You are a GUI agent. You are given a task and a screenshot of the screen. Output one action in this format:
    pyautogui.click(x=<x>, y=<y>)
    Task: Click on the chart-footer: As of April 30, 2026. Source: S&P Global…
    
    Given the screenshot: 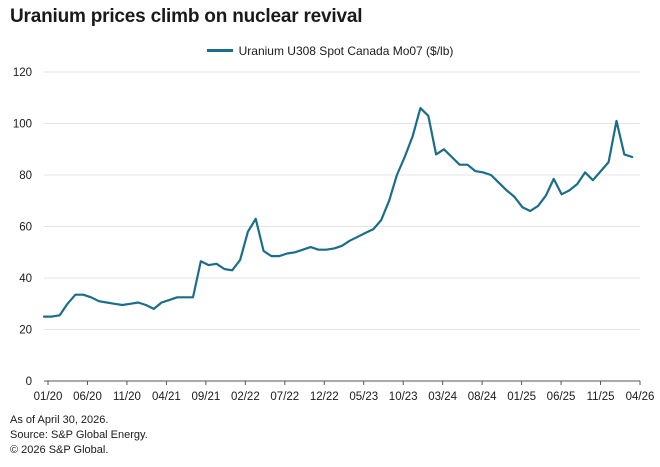 What is the action you would take?
    pyautogui.click(x=79, y=435)
    